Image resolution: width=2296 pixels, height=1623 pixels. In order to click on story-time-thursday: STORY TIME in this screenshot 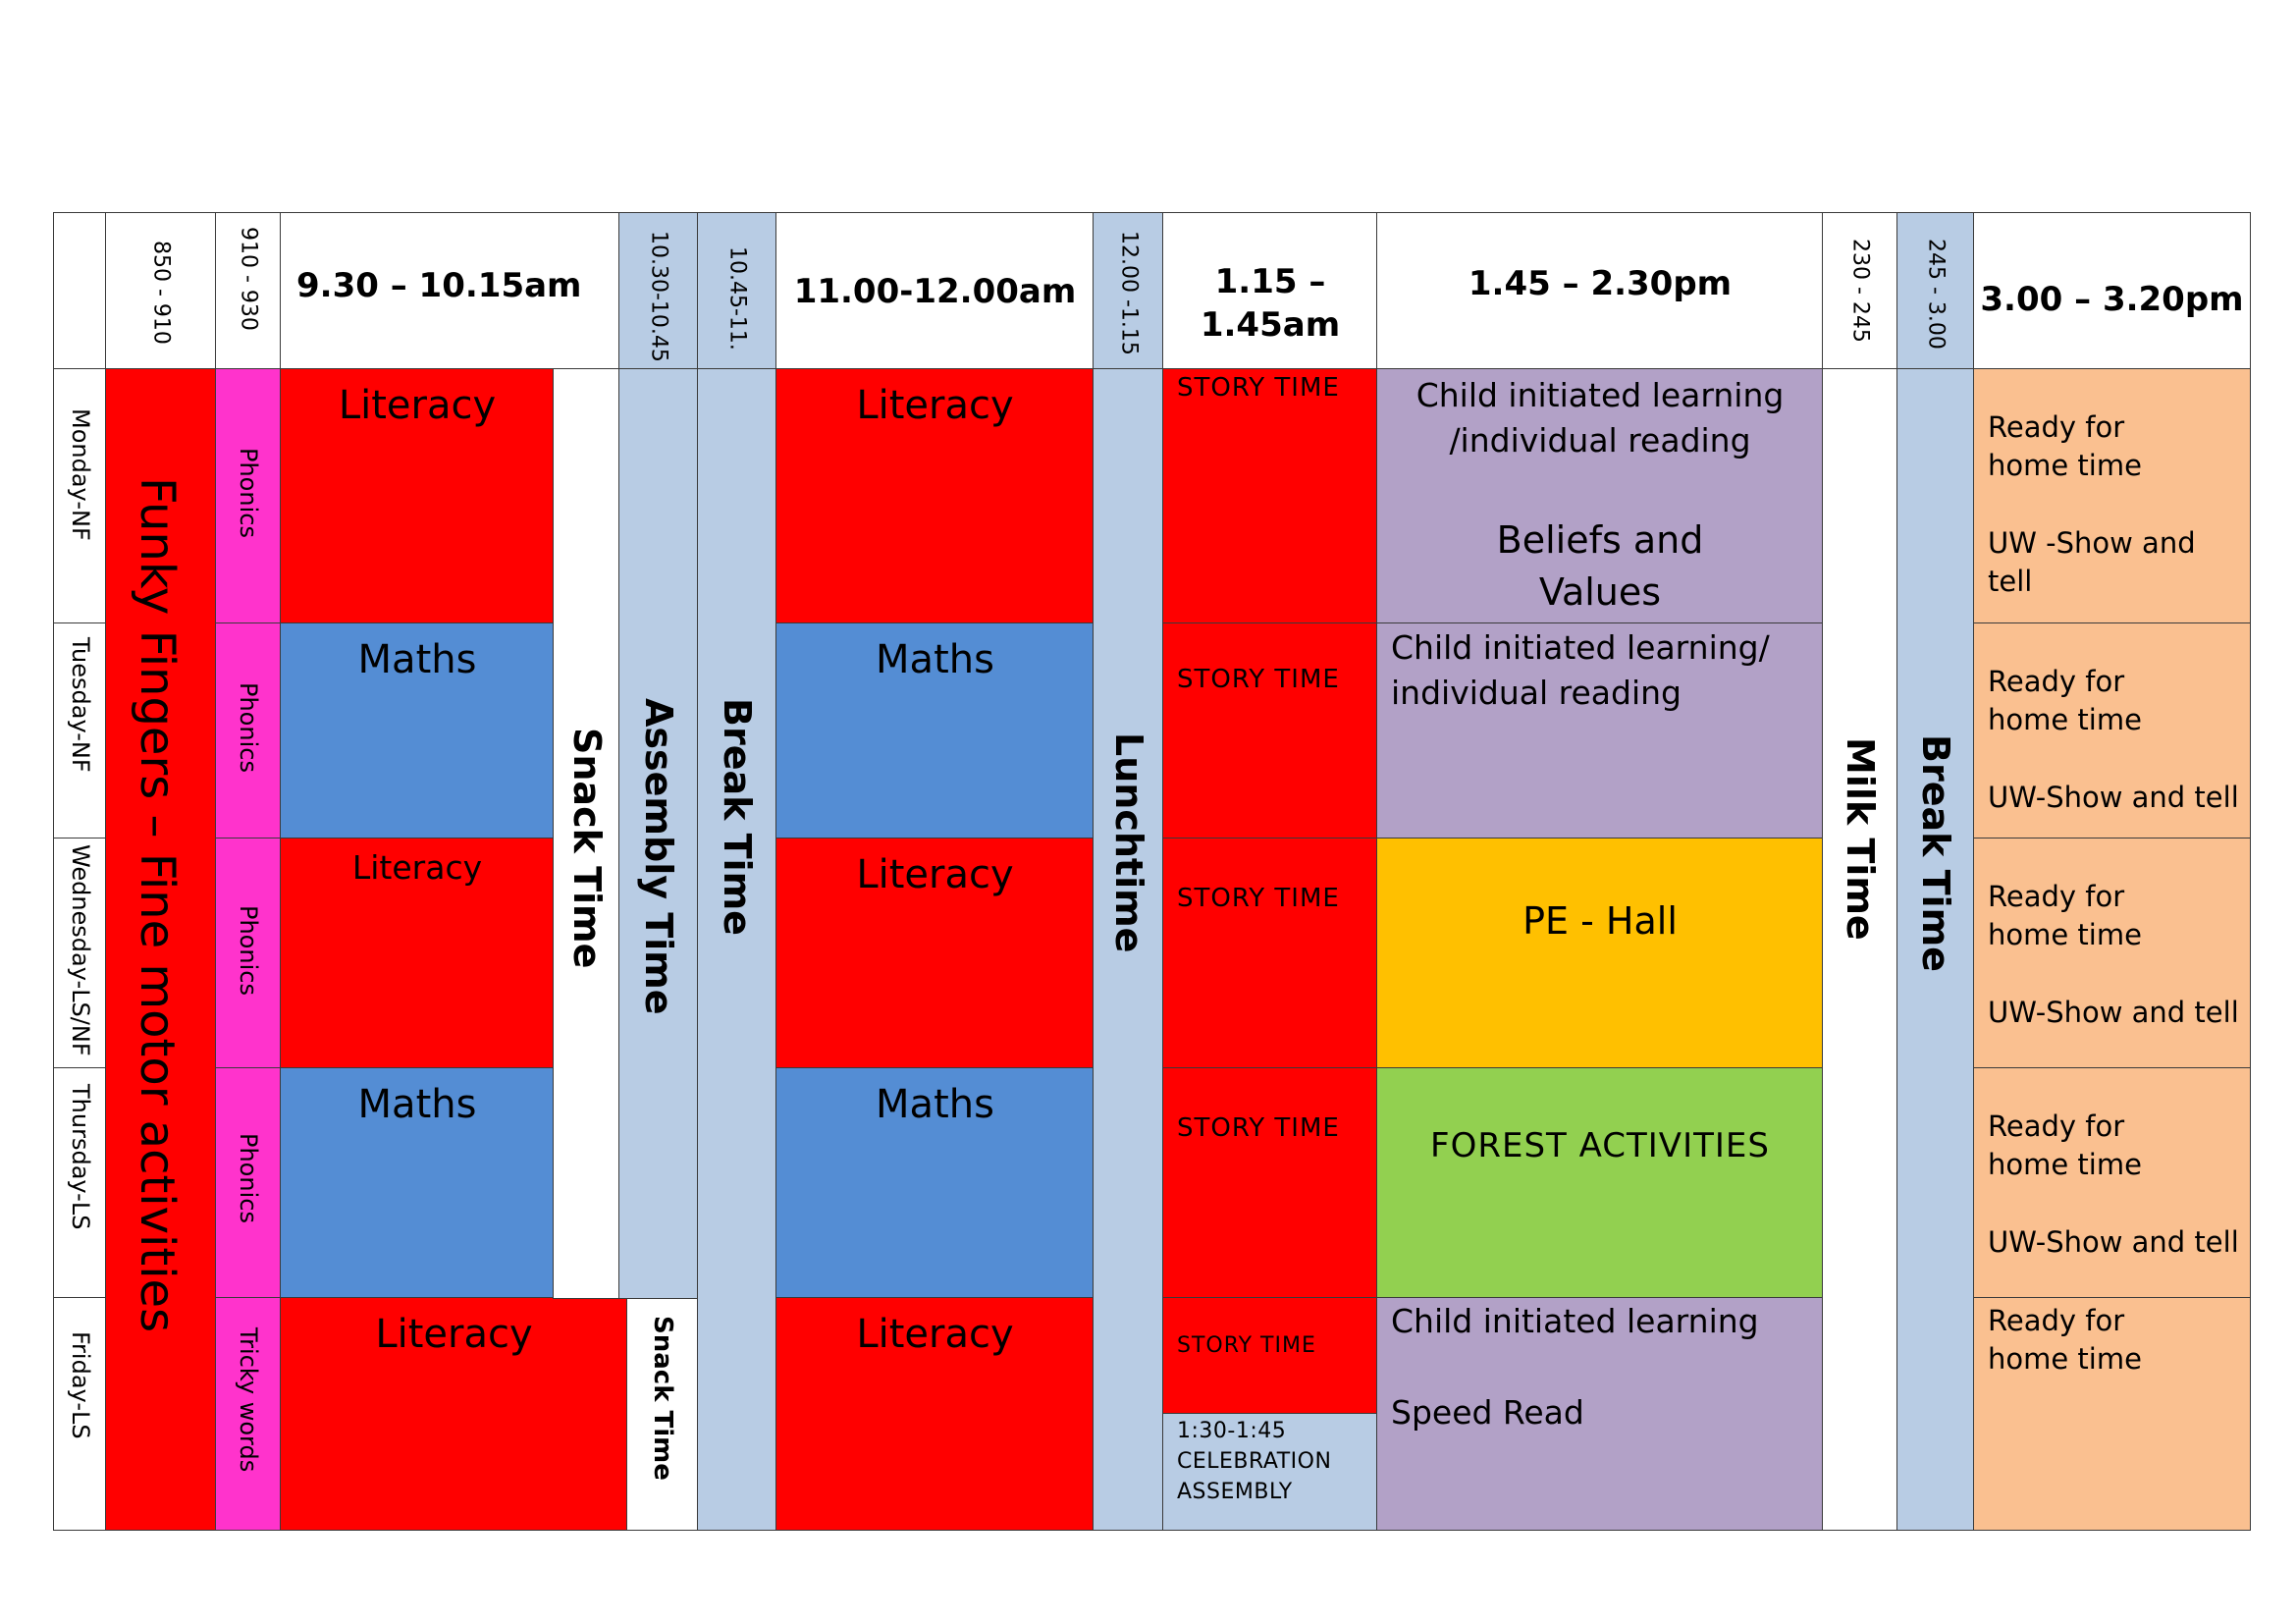, I will do `click(1270, 1183)`.